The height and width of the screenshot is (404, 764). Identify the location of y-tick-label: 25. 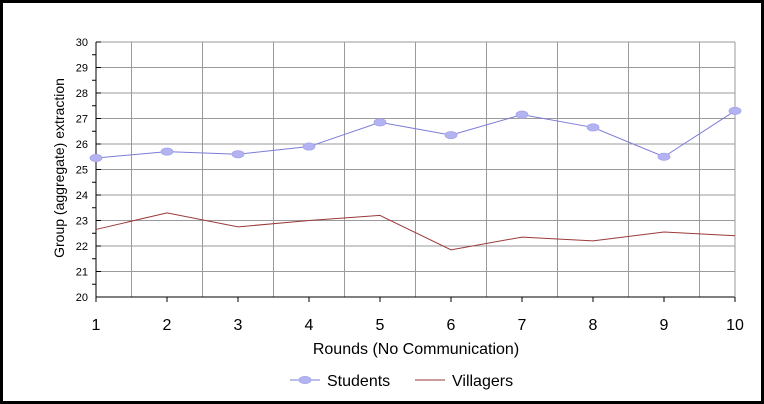
(82, 171).